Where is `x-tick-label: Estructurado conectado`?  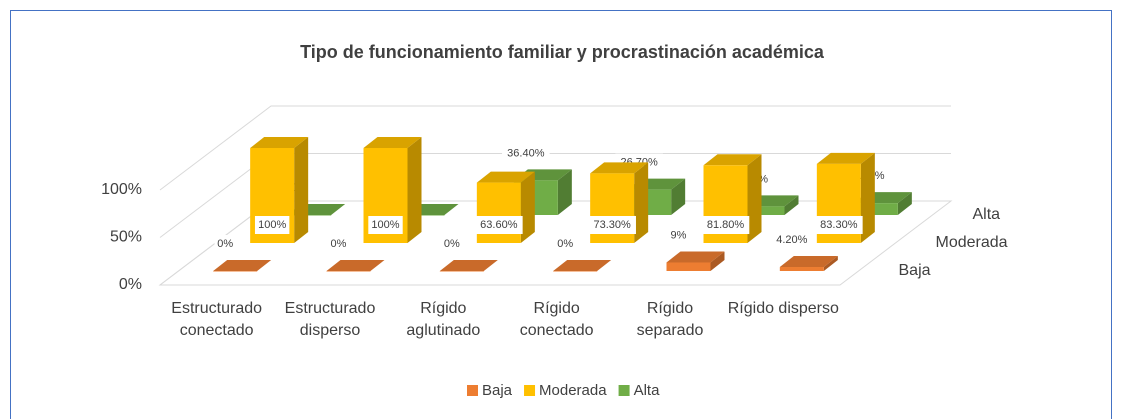 x-tick-label: Estructurado conectado is located at coordinates (217, 319).